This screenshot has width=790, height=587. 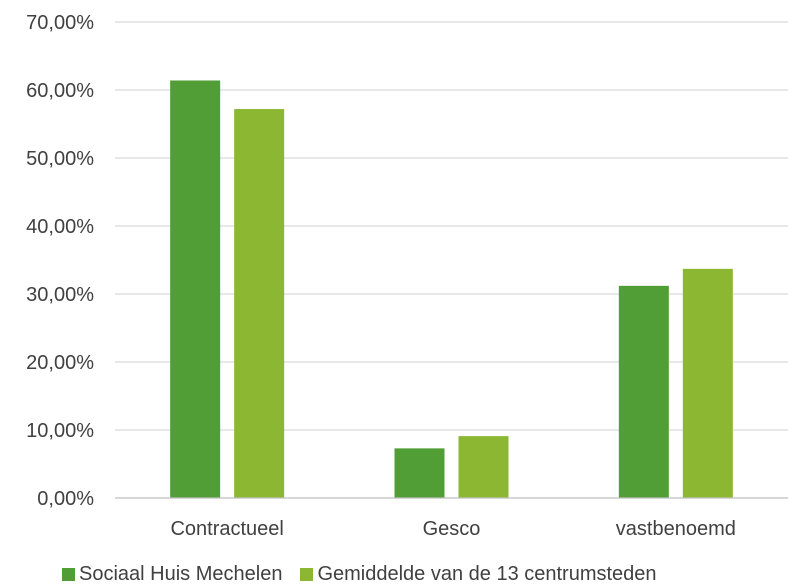 What do you see at coordinates (487, 574) in the screenshot?
I see `legend-label-series-2: Gemiddelde van de 13 centrumsteden` at bounding box center [487, 574].